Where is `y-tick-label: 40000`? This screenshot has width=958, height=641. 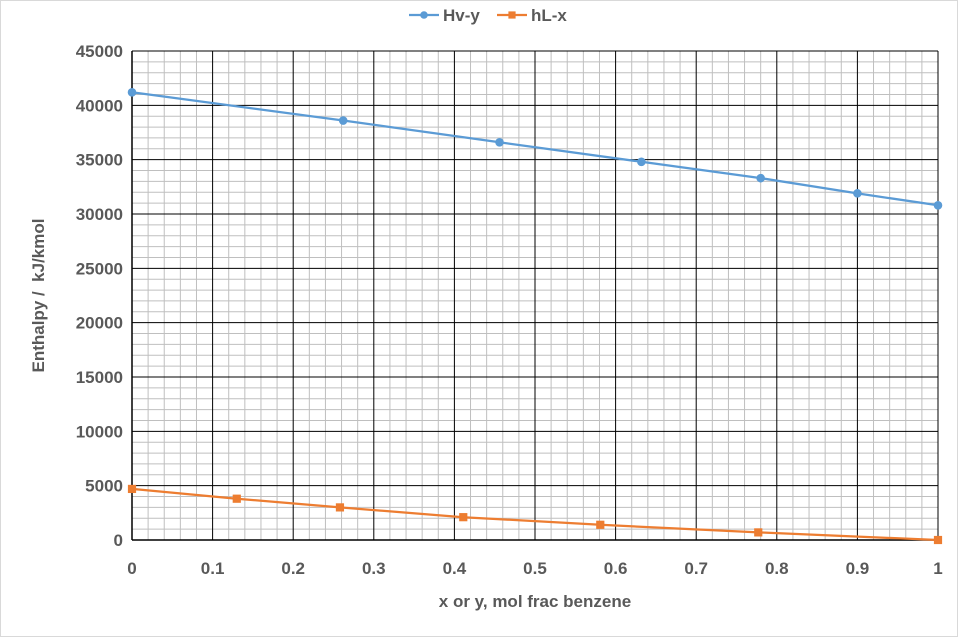 y-tick-label: 40000 is located at coordinates (99, 105).